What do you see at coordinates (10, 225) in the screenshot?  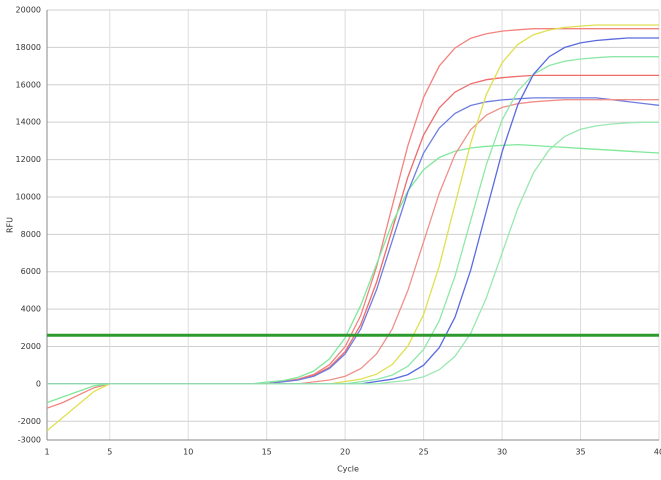 I see `y-axis-label: RFU` at bounding box center [10, 225].